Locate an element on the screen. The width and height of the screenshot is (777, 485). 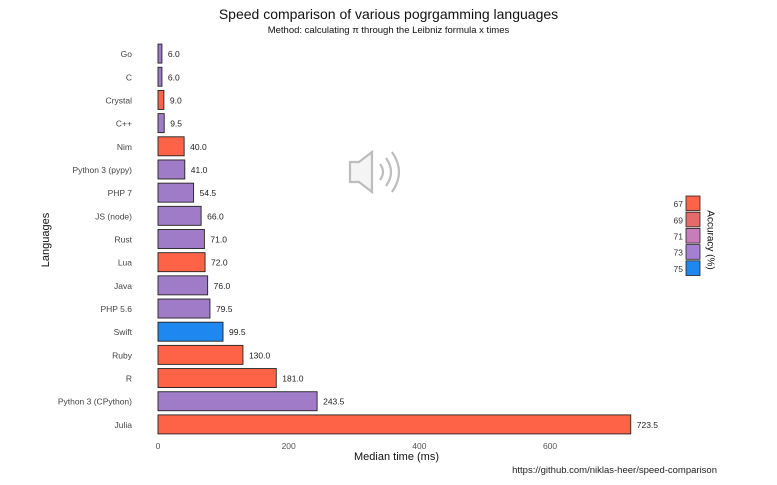
category-label: Ruby is located at coordinates (122, 355).